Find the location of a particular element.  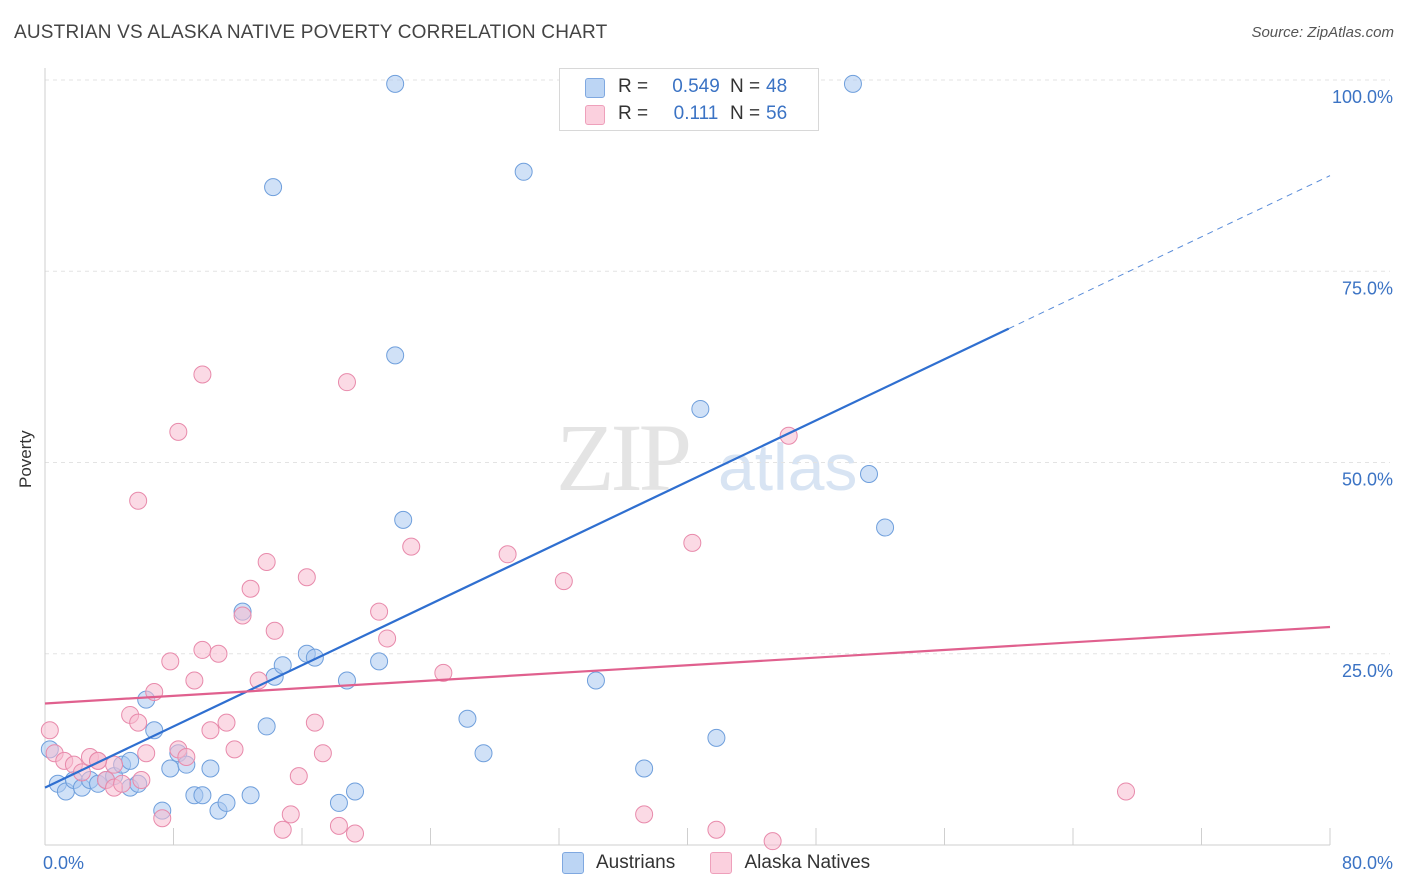

r-value: 0.549 is located at coordinates (696, 86).